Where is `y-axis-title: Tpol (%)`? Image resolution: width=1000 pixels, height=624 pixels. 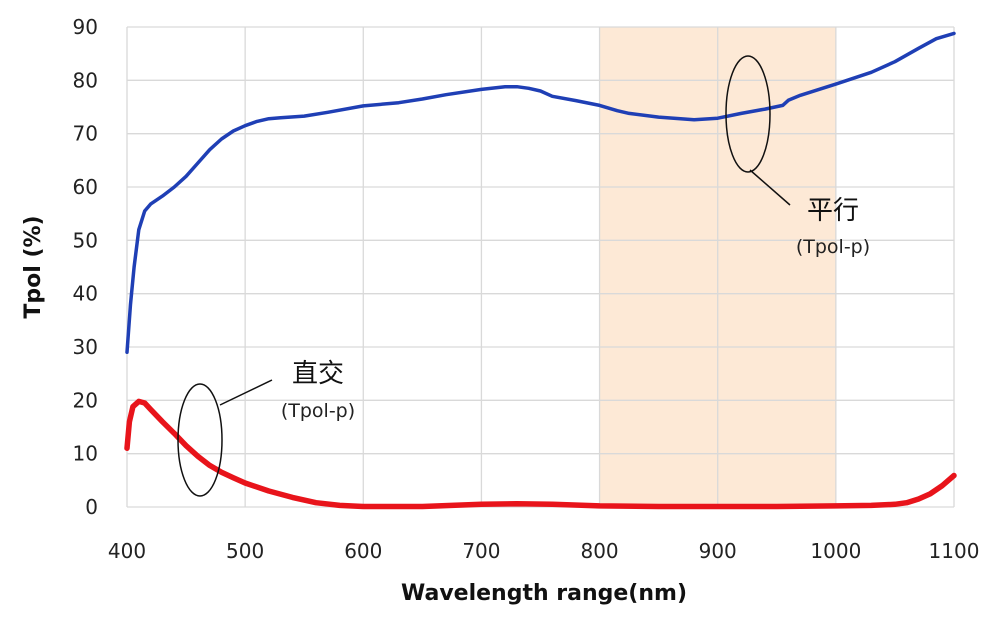
y-axis-title: Tpol (%) is located at coordinates (33, 266).